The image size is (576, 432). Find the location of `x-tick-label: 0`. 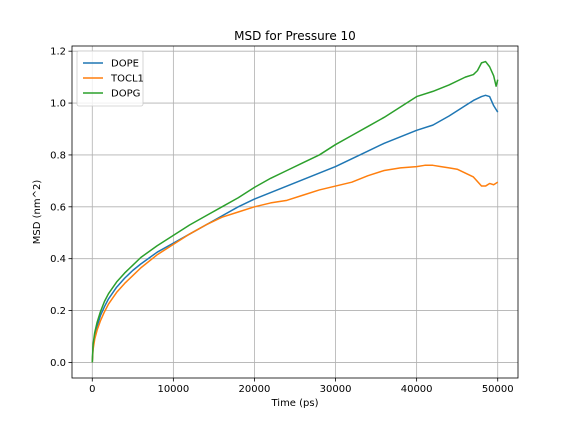

x-tick-label: 0 is located at coordinates (92, 389).